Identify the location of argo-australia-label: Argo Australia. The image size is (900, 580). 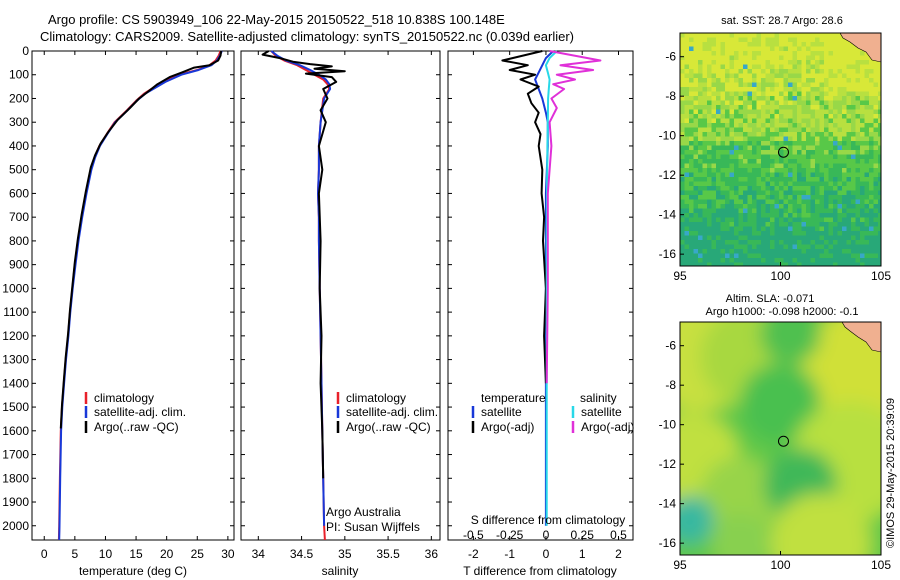
(363, 512).